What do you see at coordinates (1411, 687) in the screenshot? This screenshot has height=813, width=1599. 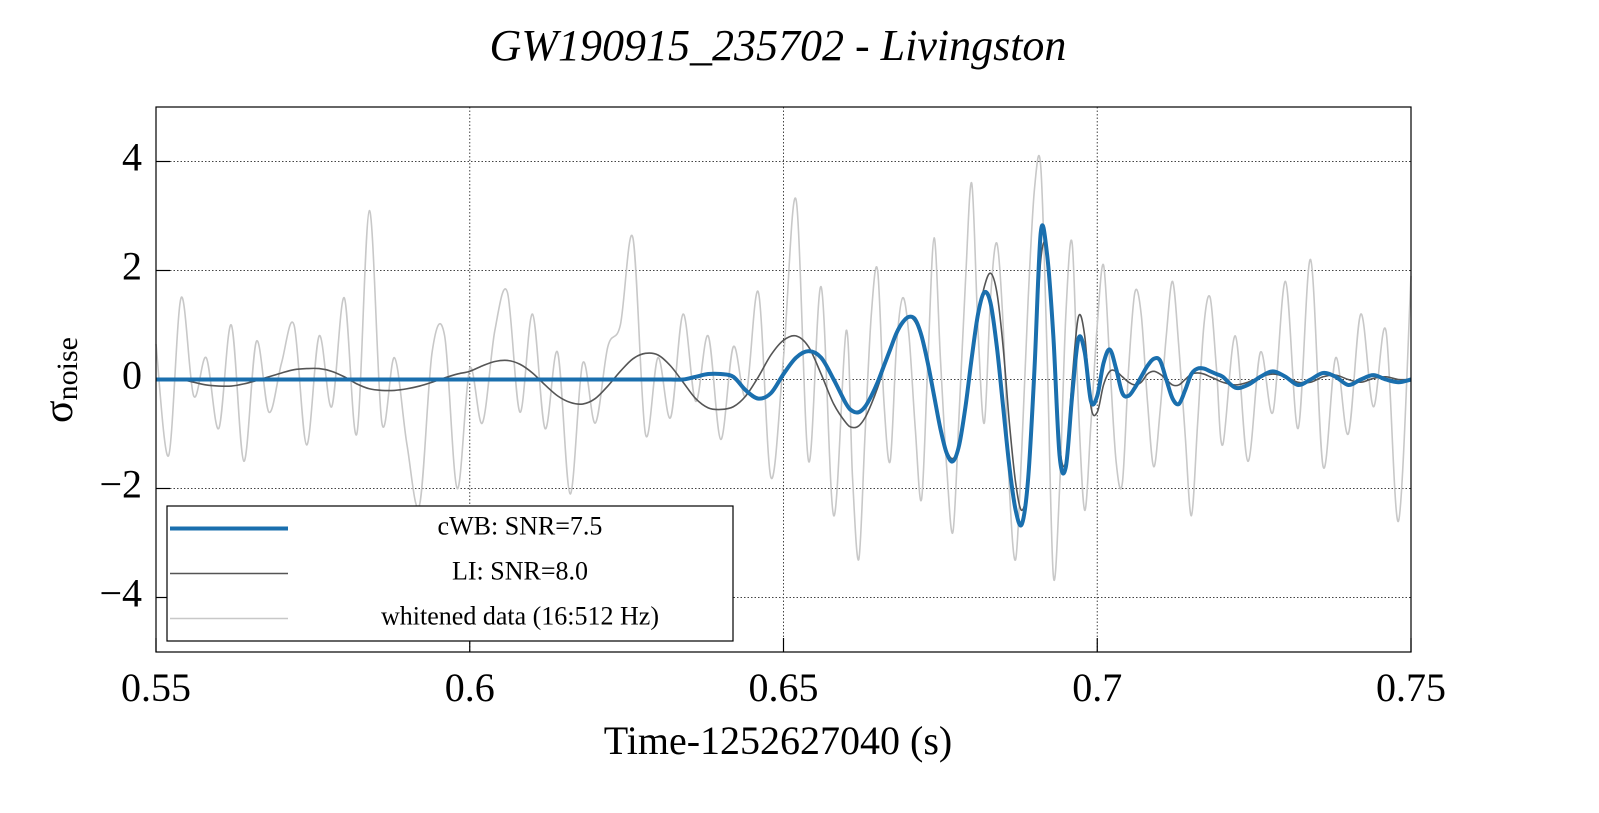 I see `x-tick-label: 0.75` at bounding box center [1411, 687].